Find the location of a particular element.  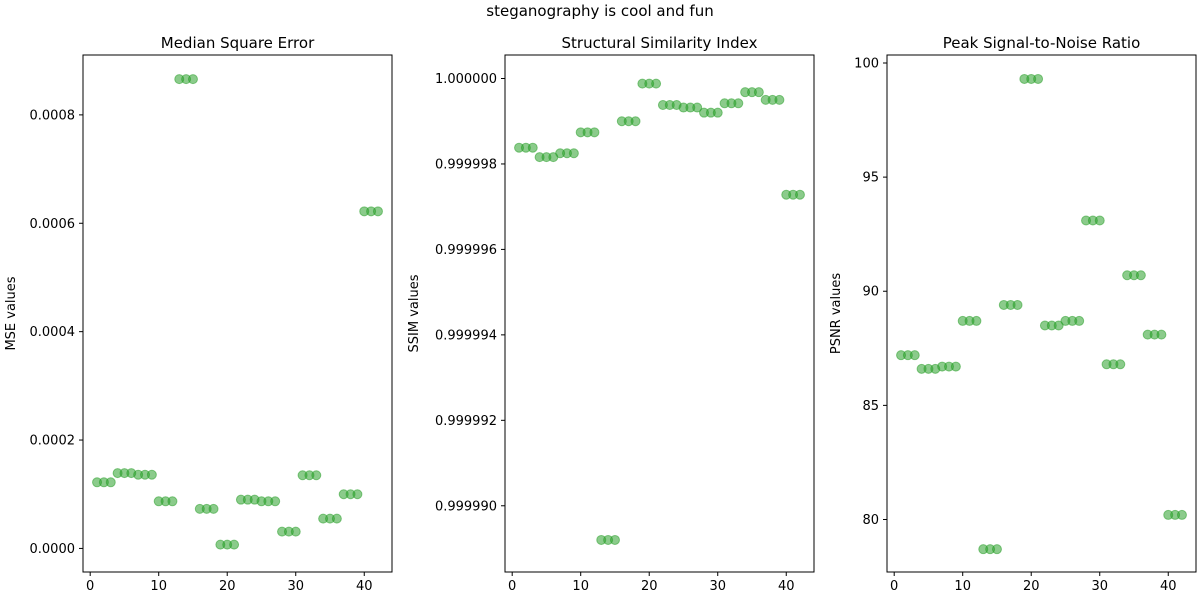

ssim-ytick-label: 0.999996 is located at coordinates (466, 250).